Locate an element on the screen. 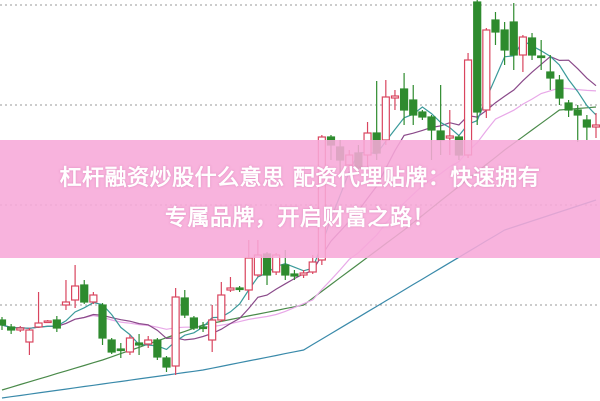 The image size is (600, 401). banner-title-line-1: 杠杆融资炒股什么意思 配资代理贴牌：快速拥有 is located at coordinates (300, 178).